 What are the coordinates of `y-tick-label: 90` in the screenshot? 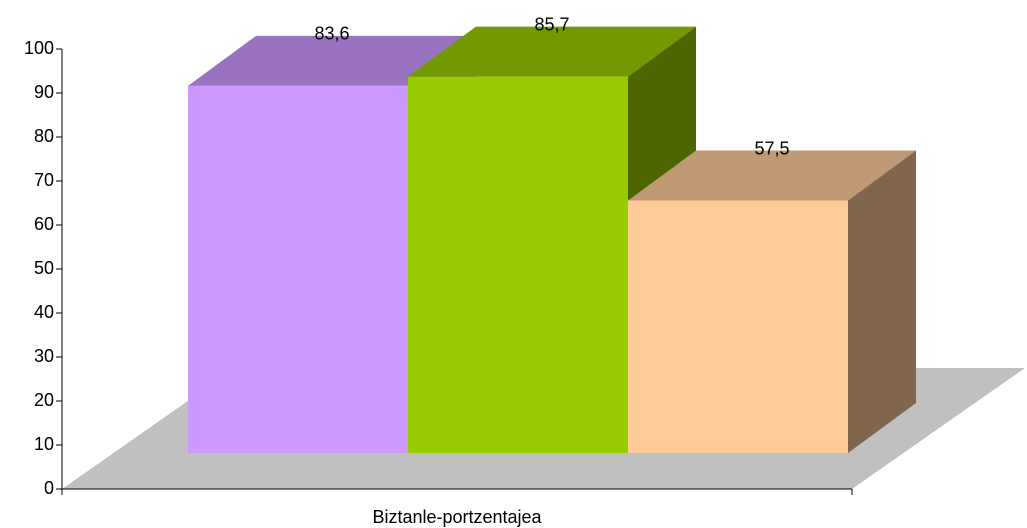 It's located at (44, 92).